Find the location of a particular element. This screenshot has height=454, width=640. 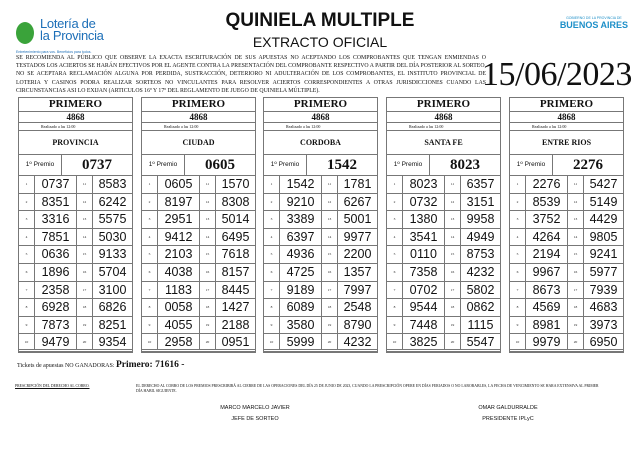

signature-2: OMAR GALDURRALDE PRESIDENTE IPLyC is located at coordinates (508, 413).